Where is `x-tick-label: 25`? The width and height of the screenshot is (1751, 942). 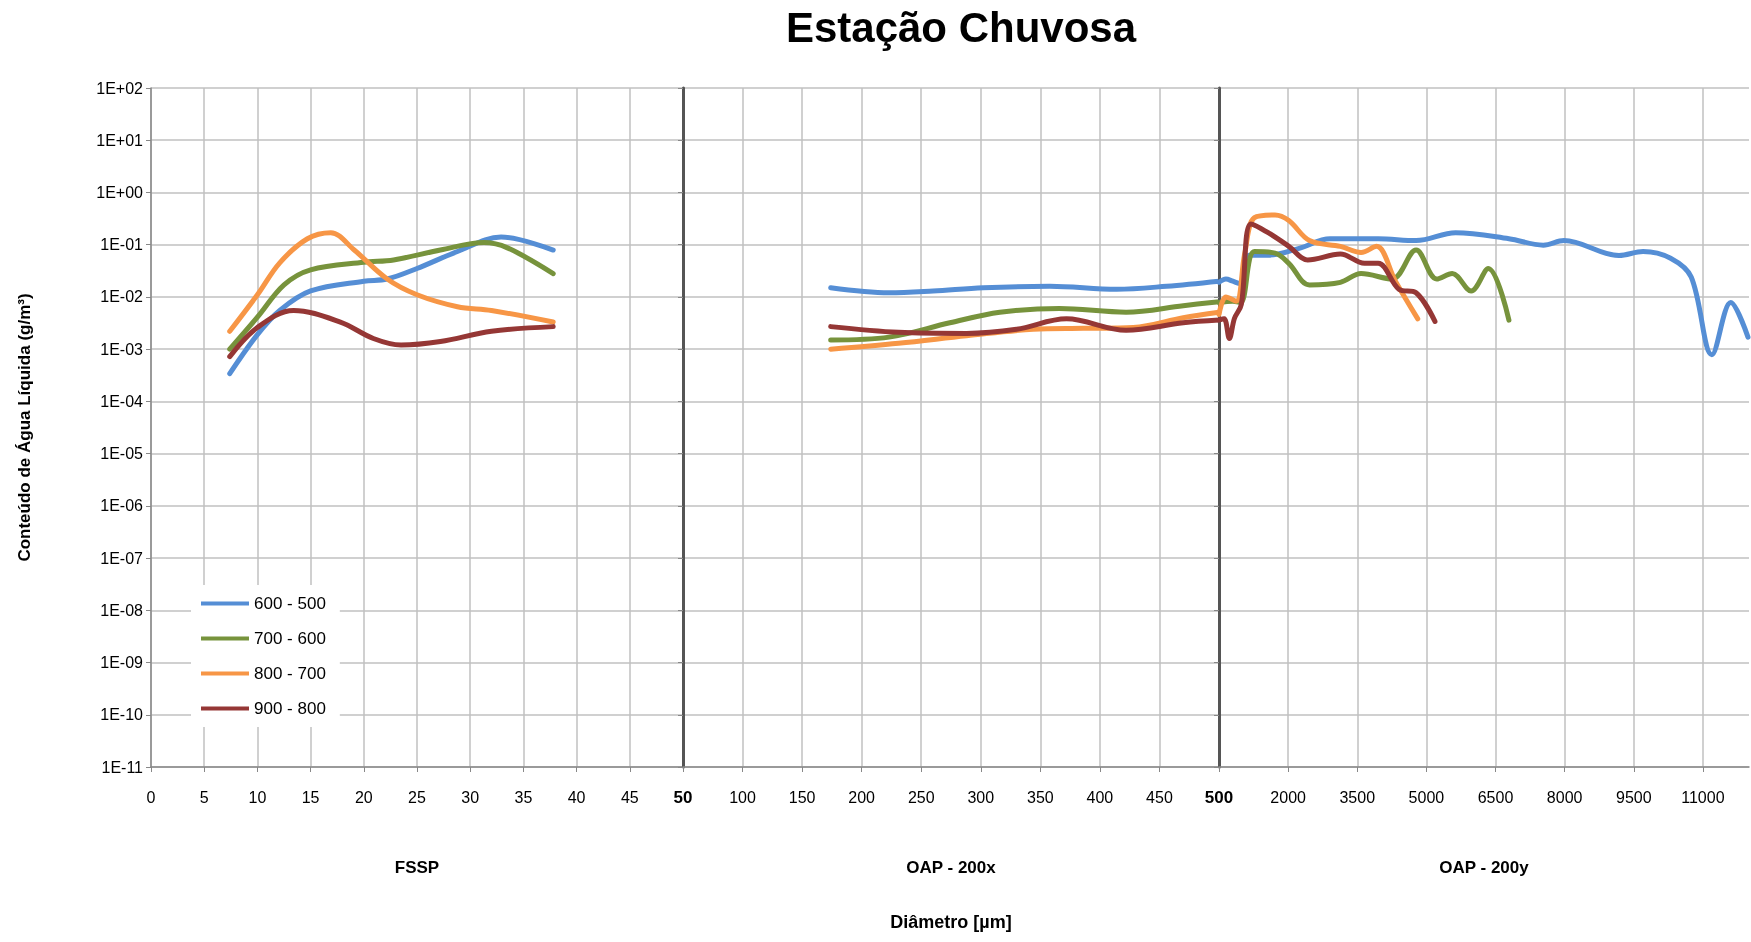
x-tick-label: 25 is located at coordinates (417, 797).